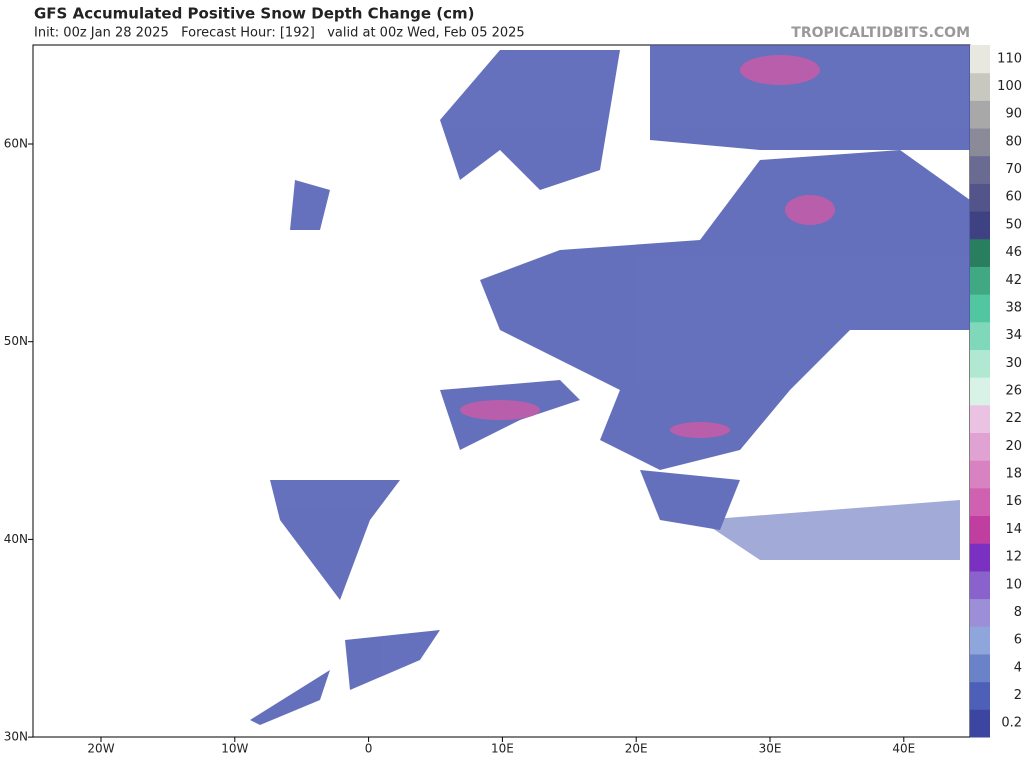  I want to click on colorbar-label: 100, so click(1009, 86).